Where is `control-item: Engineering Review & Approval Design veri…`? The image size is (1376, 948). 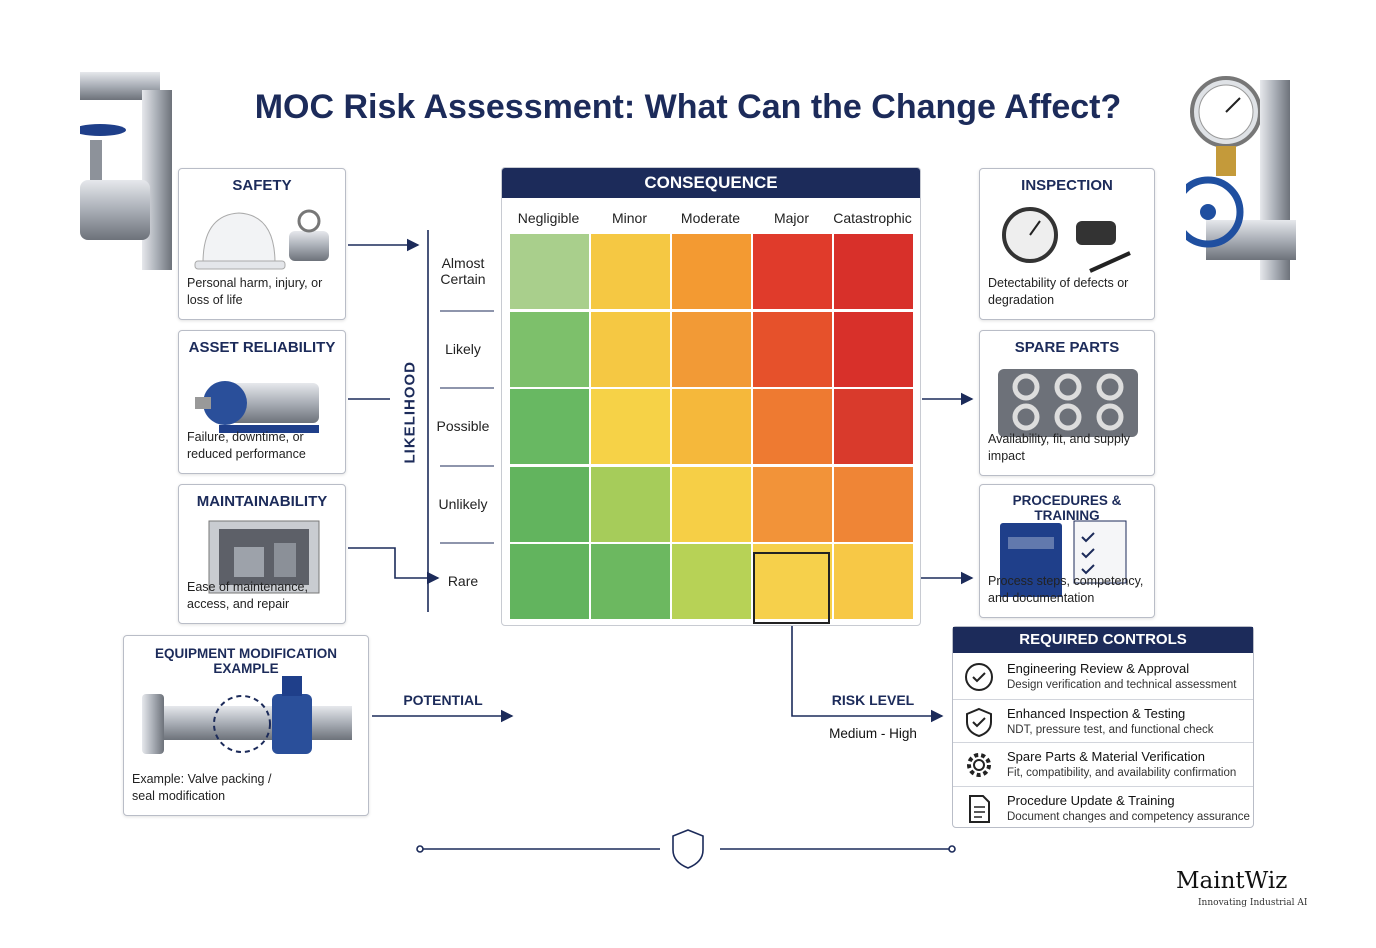 control-item: Engineering Review & Approval Design veri… is located at coordinates (1103, 677).